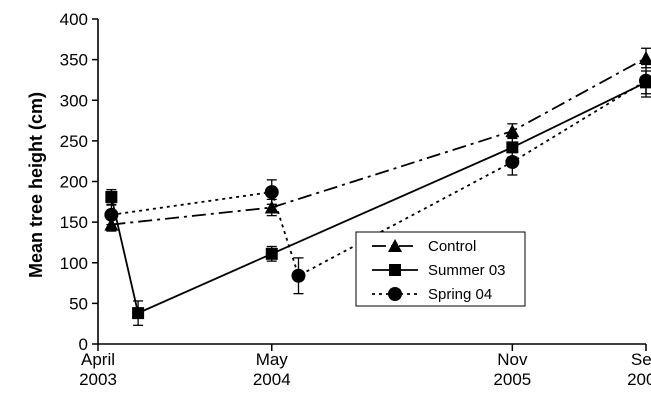  Describe the element at coordinates (512, 359) in the screenshot. I see `x-tick-label-month: Nov` at that location.